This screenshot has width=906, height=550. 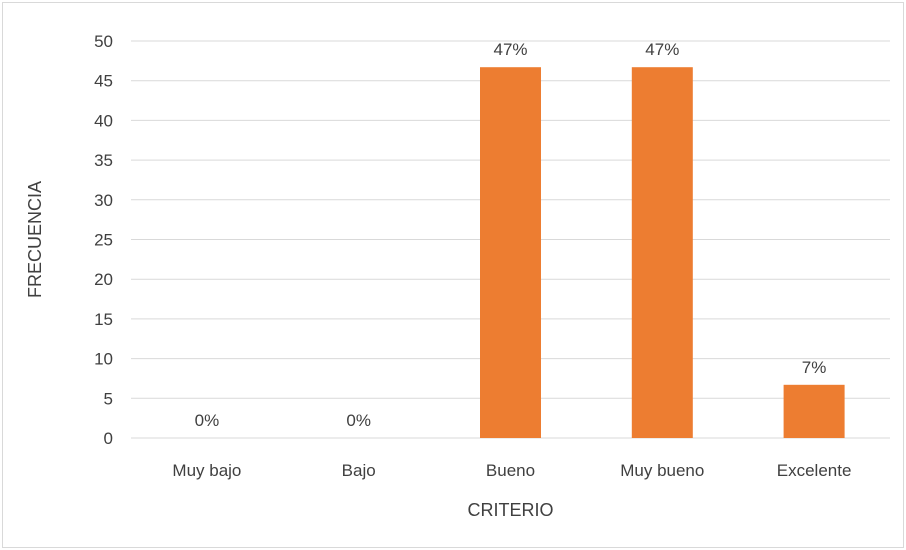 What do you see at coordinates (103, 279) in the screenshot?
I see `y-tick-label: 20` at bounding box center [103, 279].